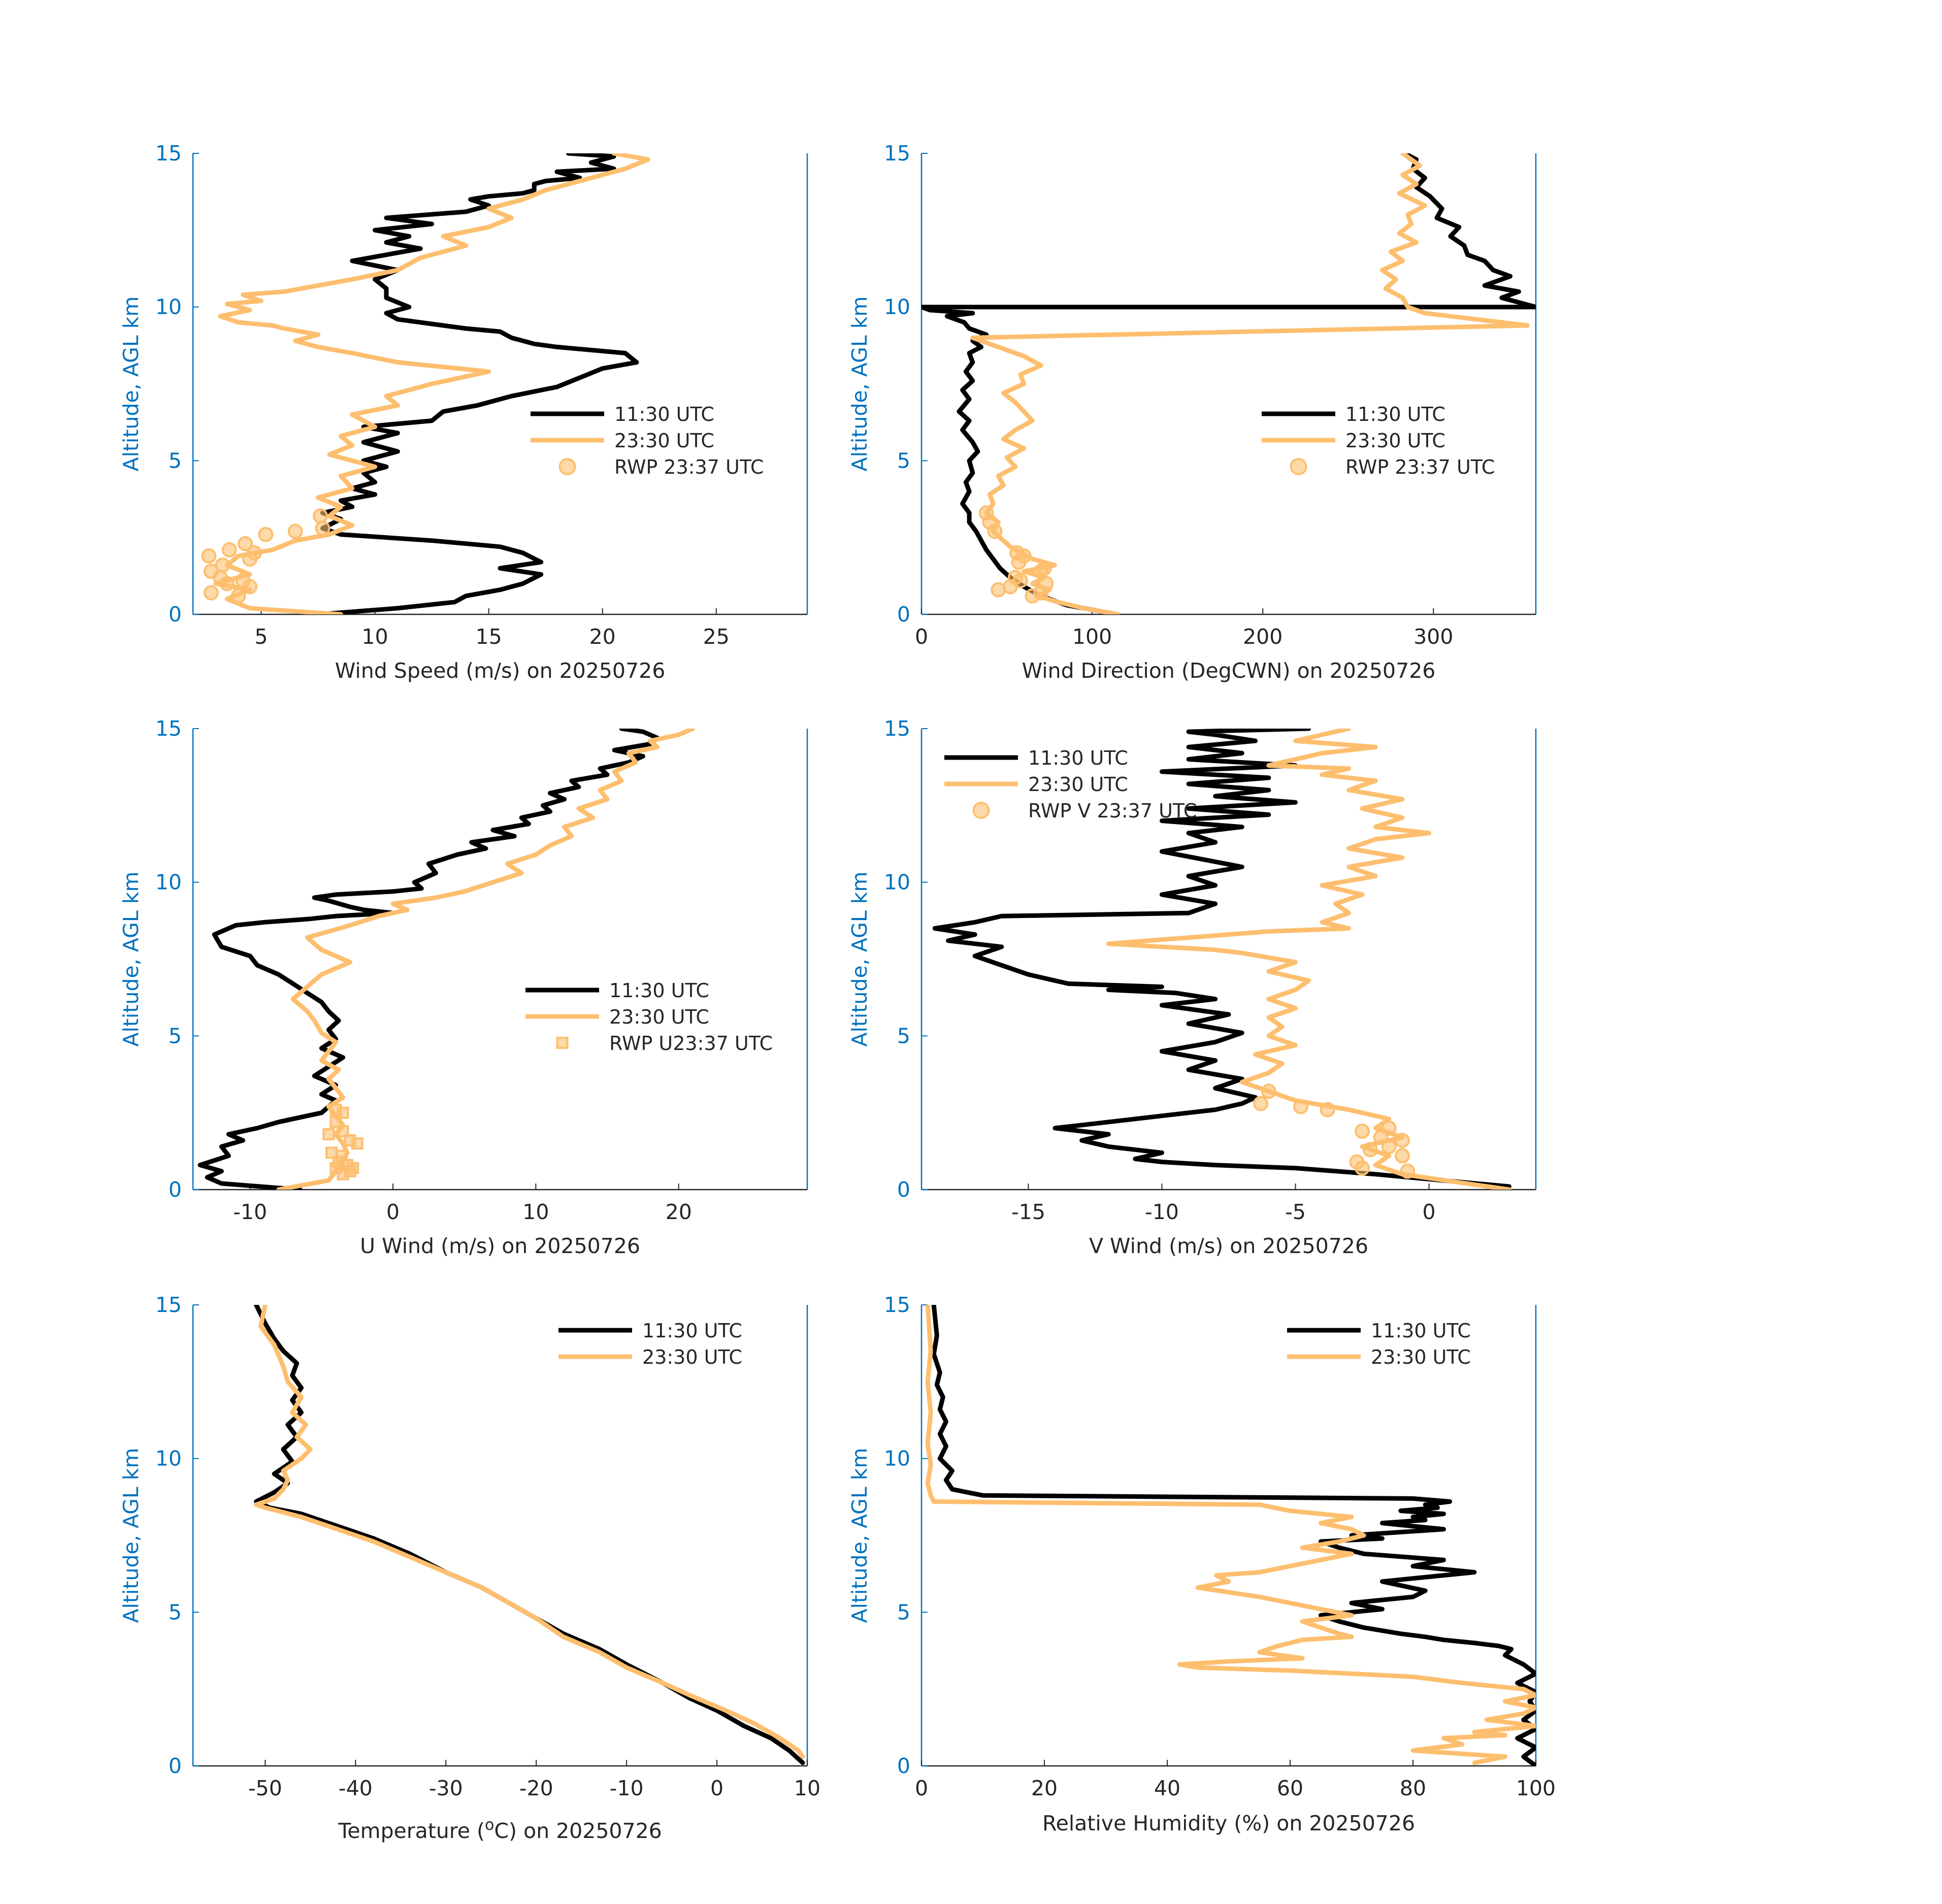 The image size is (1942, 1904). I want to click on wind-speed-legend-label: 23:30 UTC, so click(664, 441).